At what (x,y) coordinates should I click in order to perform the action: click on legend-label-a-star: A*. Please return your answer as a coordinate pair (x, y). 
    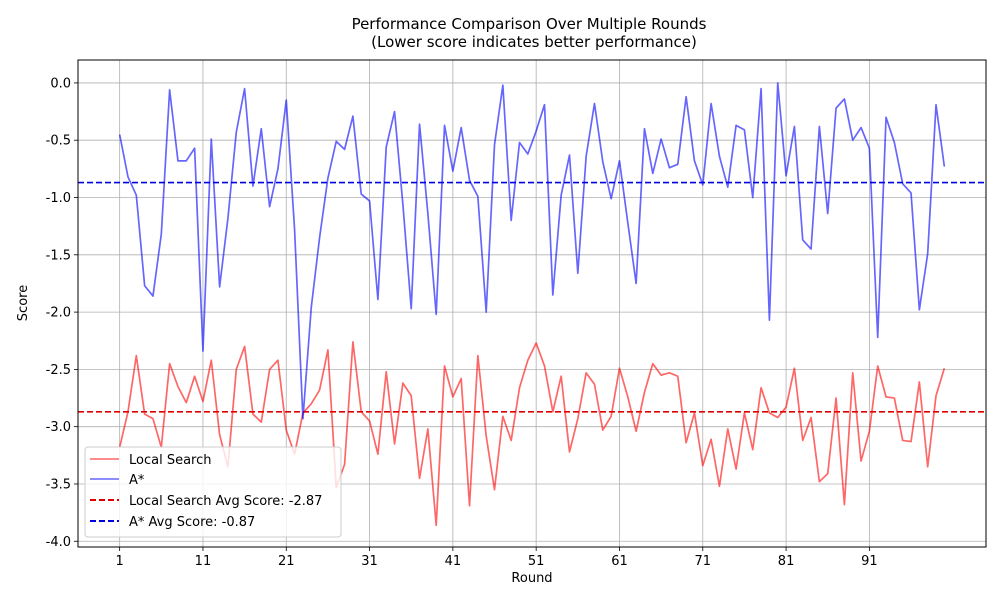
    Looking at the image, I should click on (137, 480).